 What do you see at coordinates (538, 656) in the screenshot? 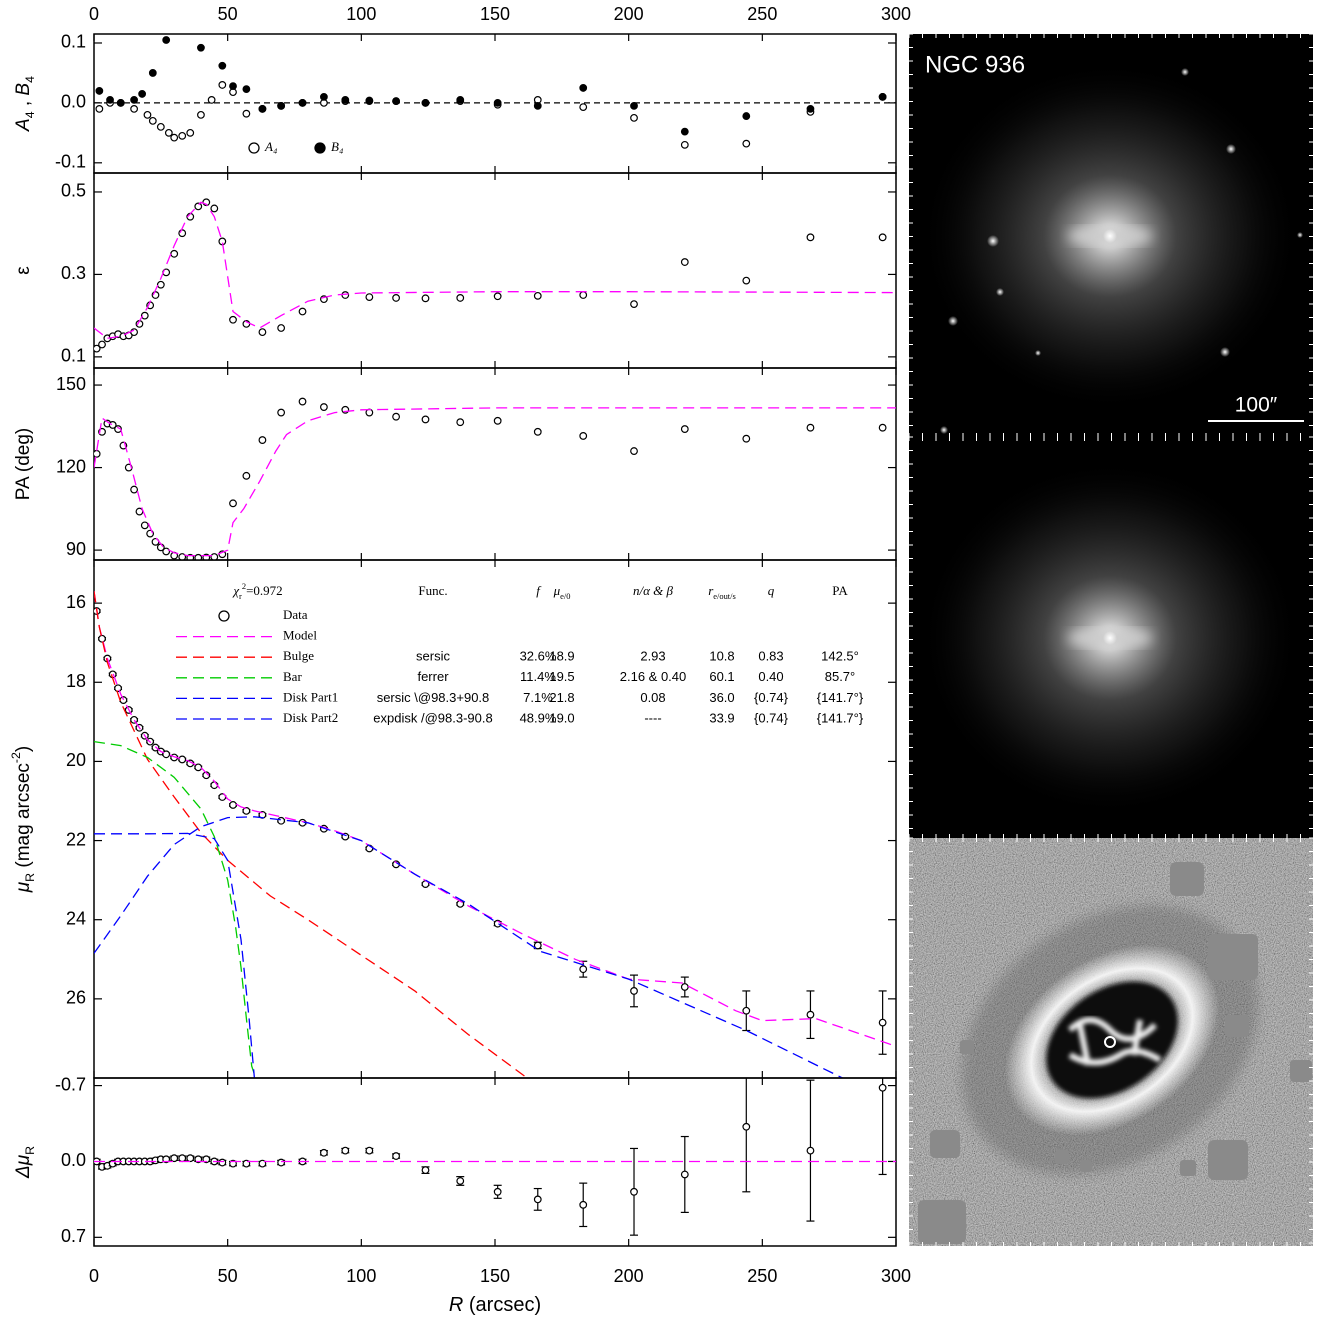
I see `table-cell: 32.6%` at bounding box center [538, 656].